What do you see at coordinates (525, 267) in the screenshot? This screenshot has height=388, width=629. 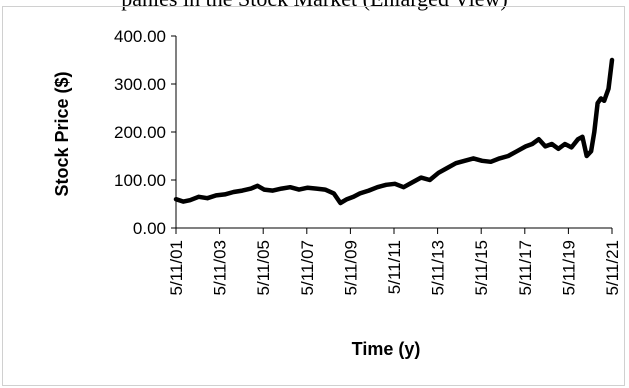 I see `x-tick-label: 5/11/17` at bounding box center [525, 267].